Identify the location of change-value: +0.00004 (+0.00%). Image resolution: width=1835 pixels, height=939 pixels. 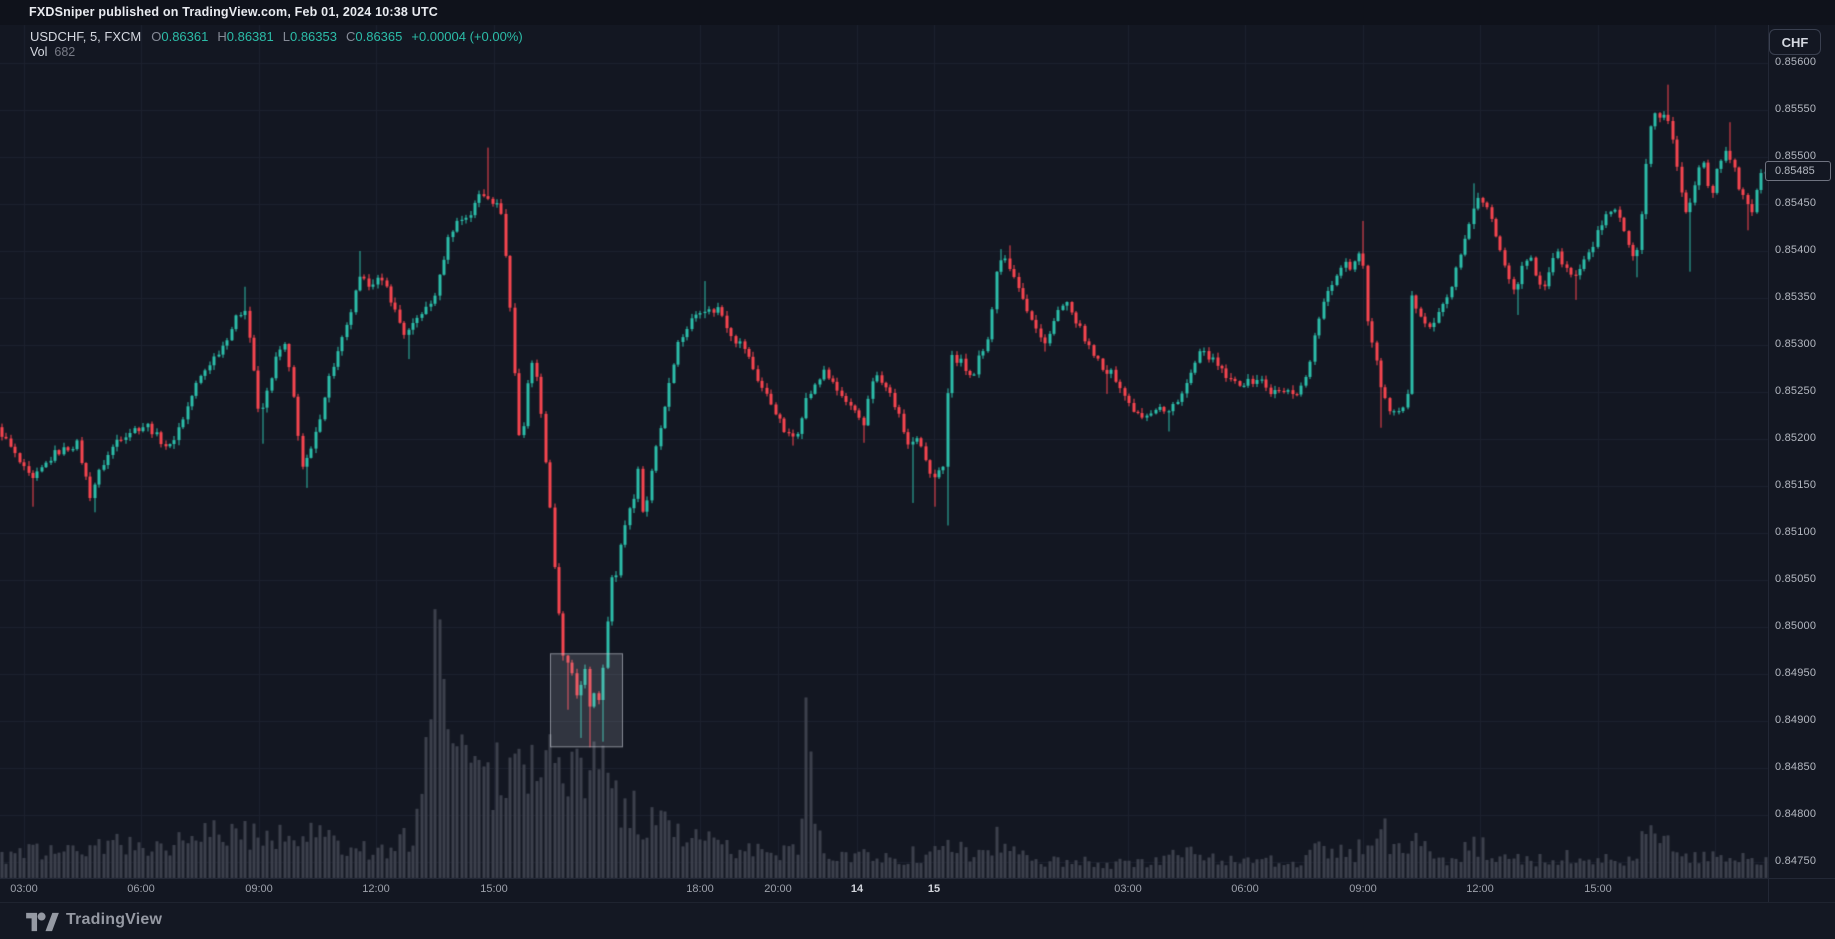
(467, 36).